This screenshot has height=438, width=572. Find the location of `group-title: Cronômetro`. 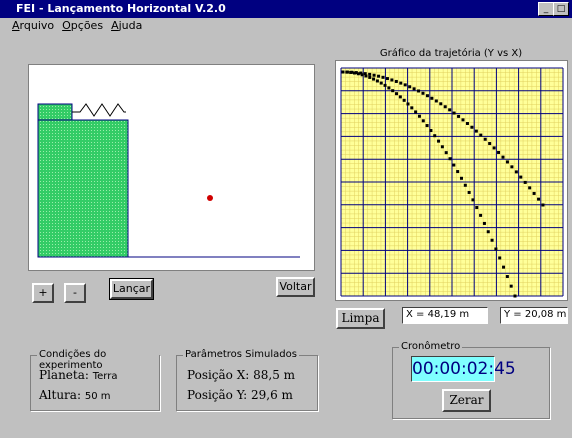

group-title: Cronômetro is located at coordinates (431, 346).